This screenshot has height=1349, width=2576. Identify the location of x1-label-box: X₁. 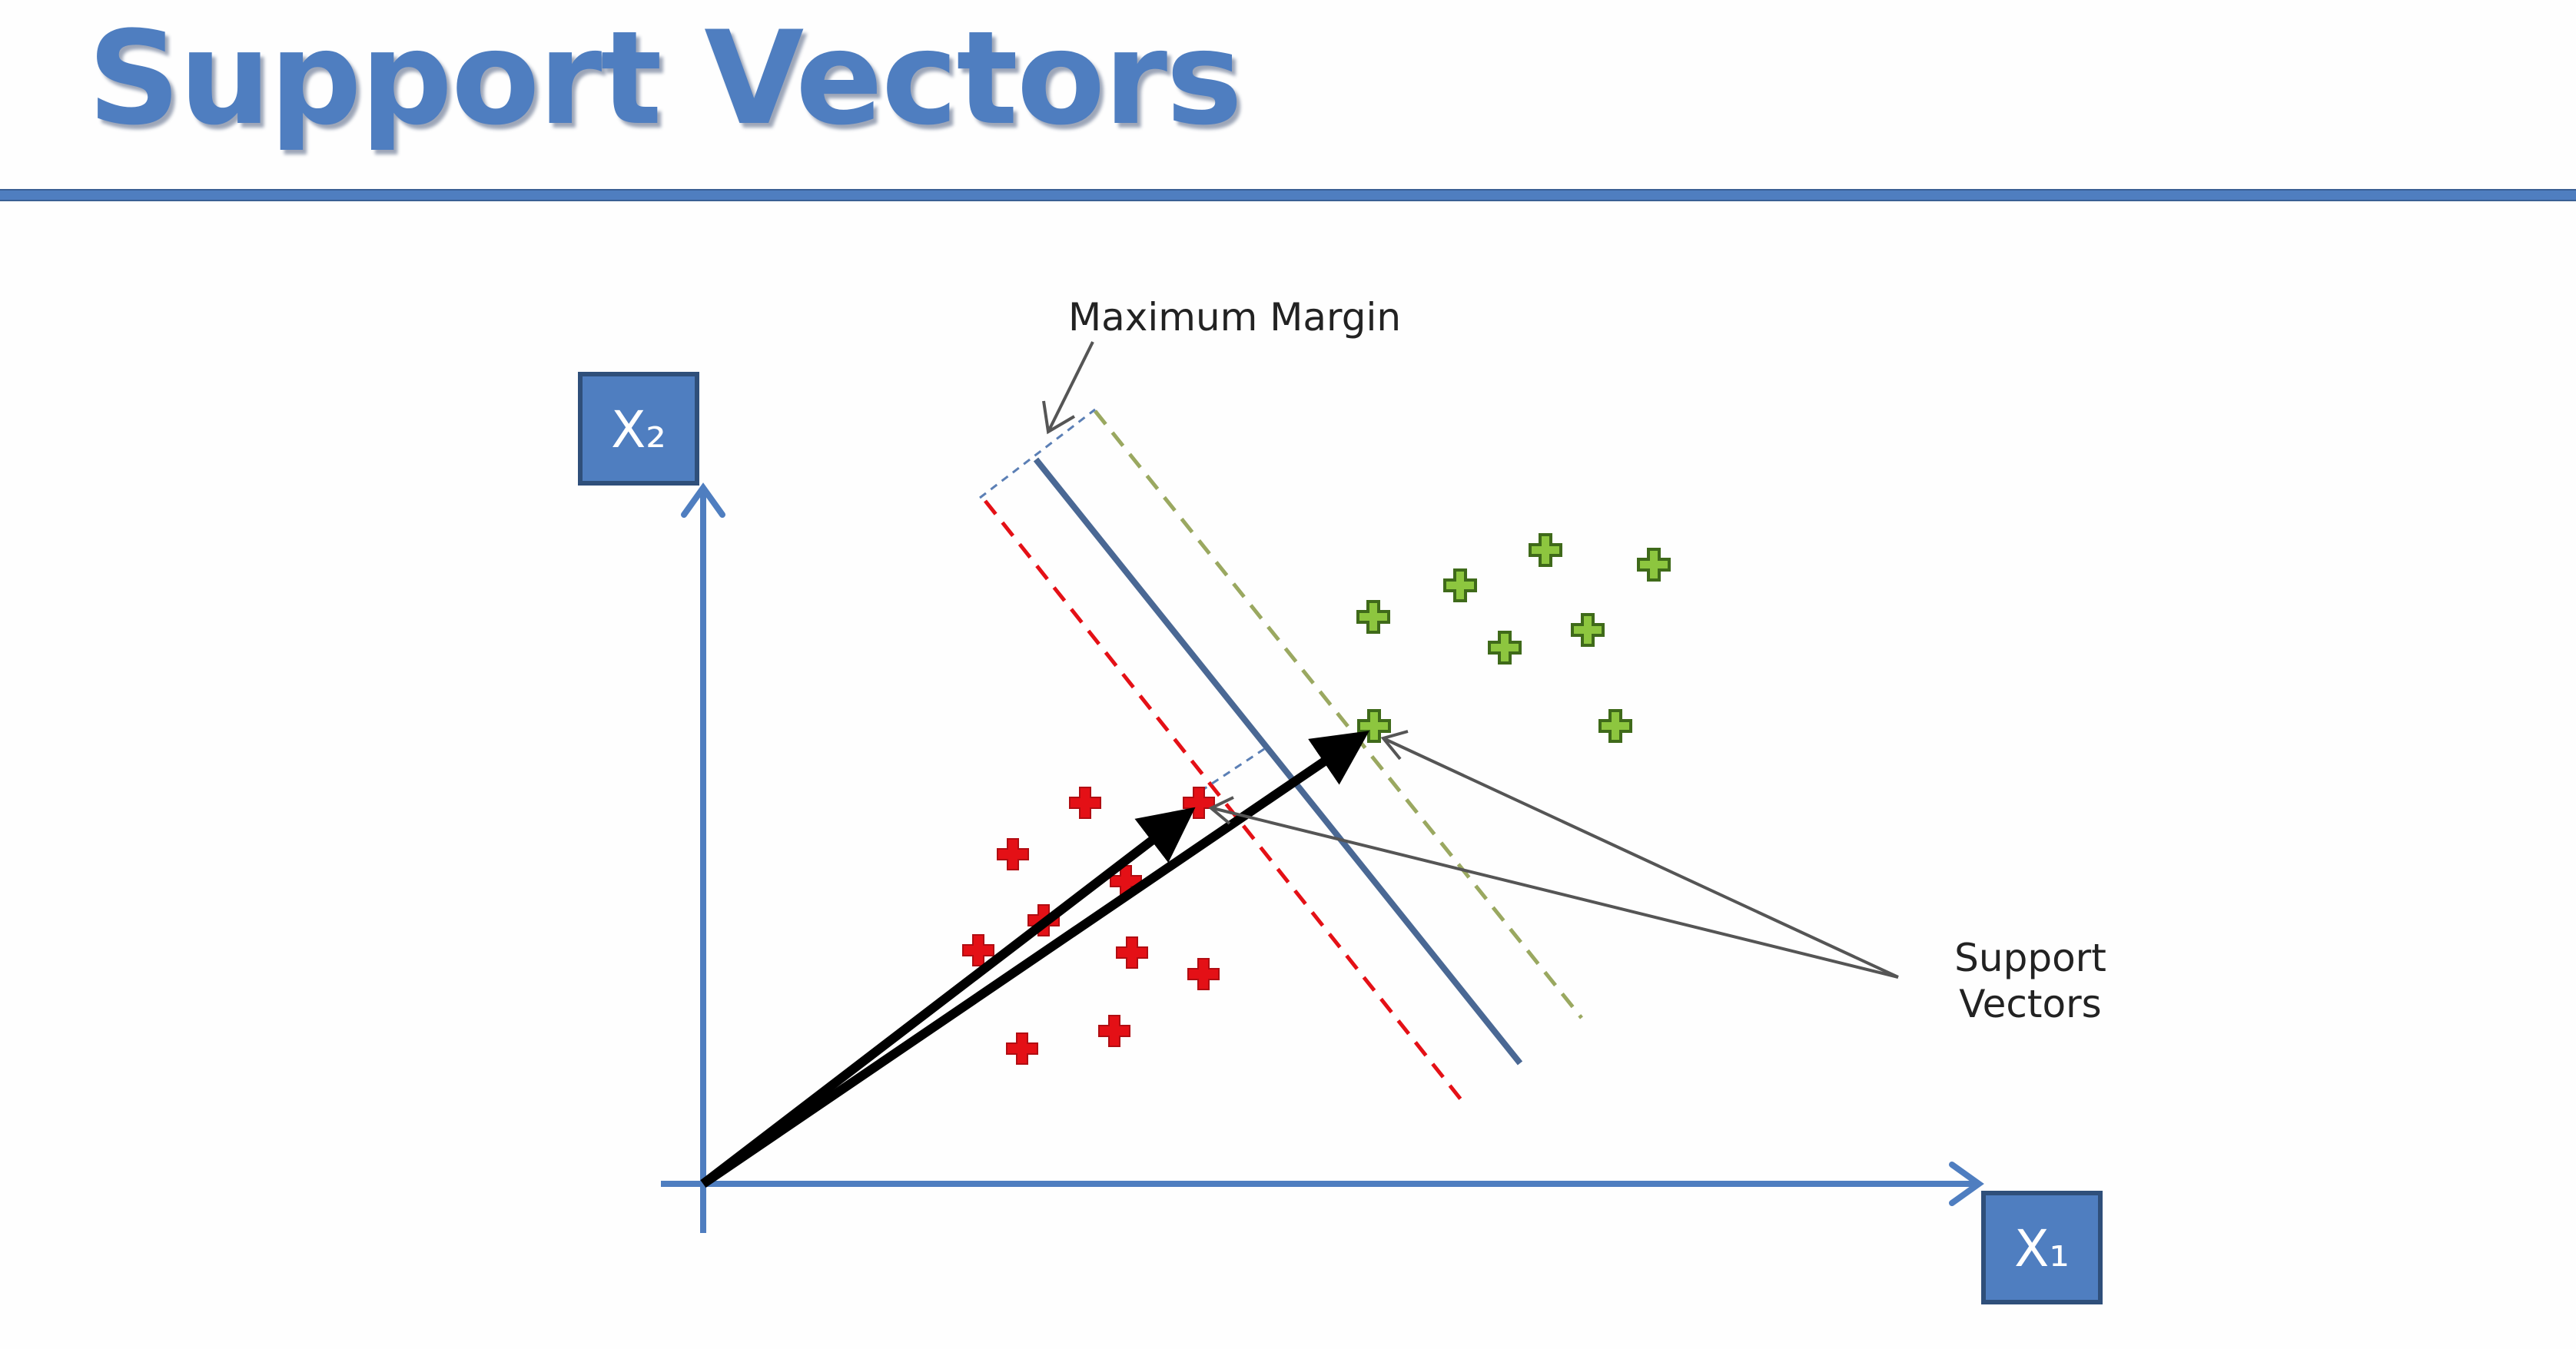
(2042, 1247).